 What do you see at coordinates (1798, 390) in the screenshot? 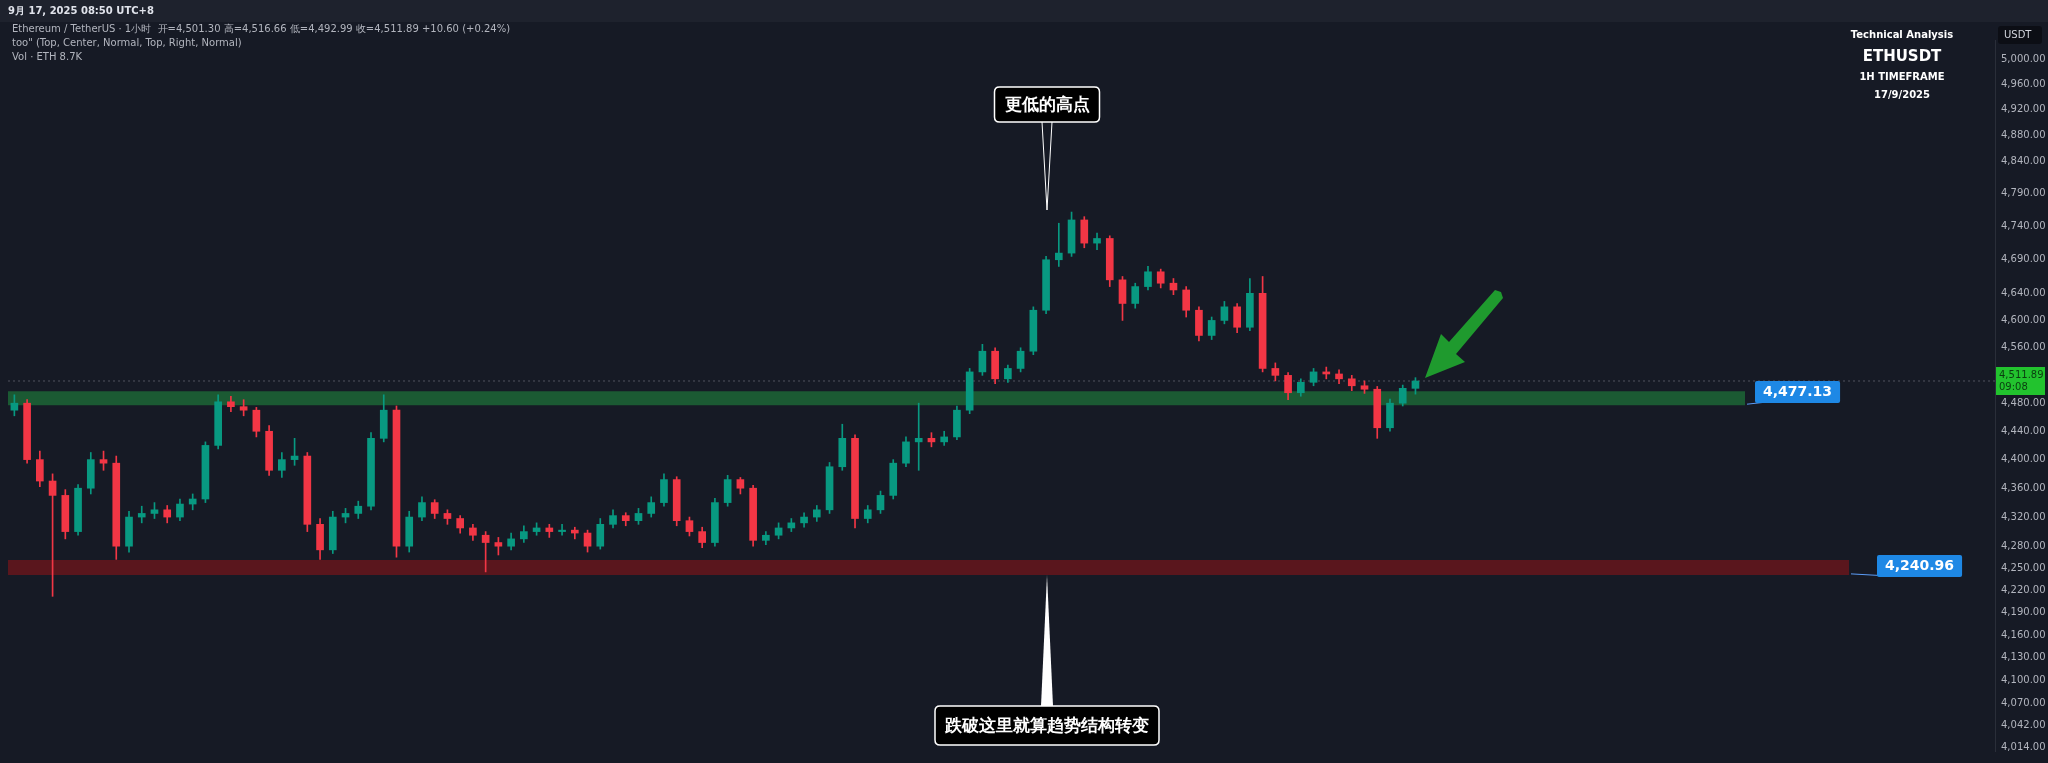
I see `band-label: 4,477.13` at bounding box center [1798, 390].